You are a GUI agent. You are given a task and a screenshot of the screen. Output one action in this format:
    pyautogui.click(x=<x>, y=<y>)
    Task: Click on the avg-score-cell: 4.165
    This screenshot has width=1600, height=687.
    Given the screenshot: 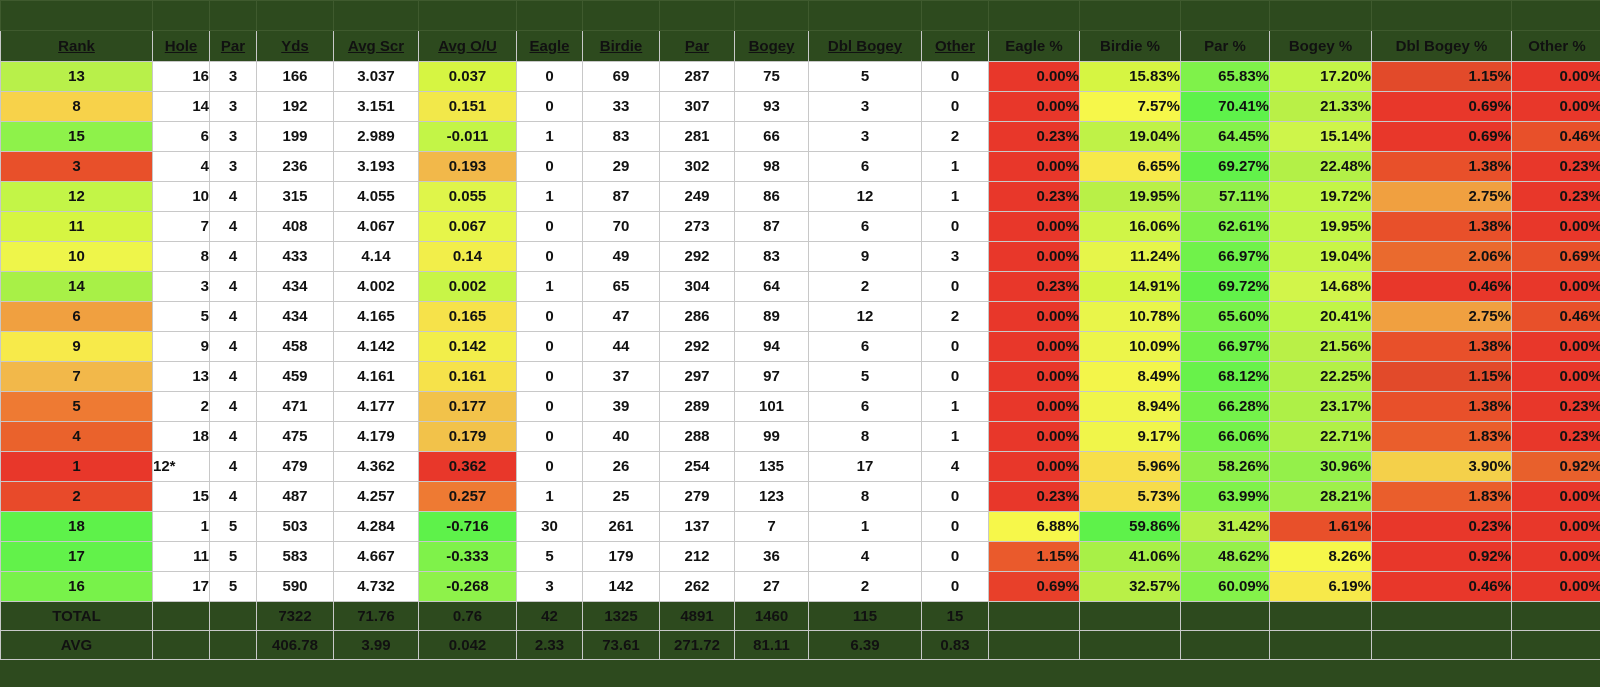 What is the action you would take?
    pyautogui.click(x=376, y=316)
    